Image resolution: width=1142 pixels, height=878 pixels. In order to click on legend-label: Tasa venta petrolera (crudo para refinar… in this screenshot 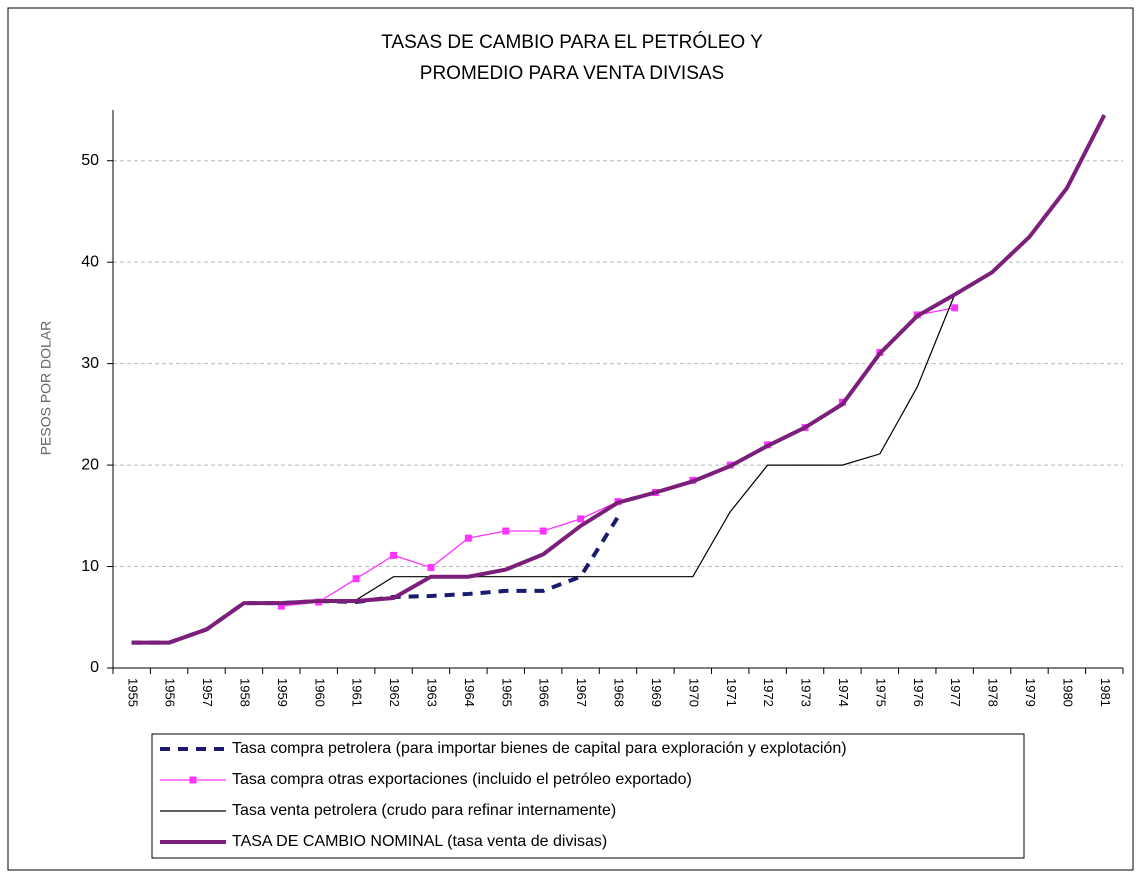, I will do `click(424, 810)`.